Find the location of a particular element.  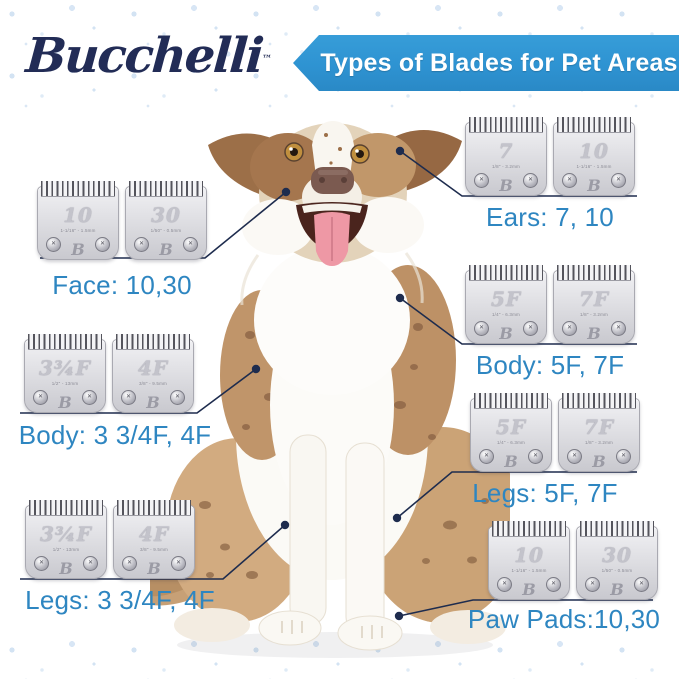

dot-pattern-bottom is located at coordinates (339, 657).